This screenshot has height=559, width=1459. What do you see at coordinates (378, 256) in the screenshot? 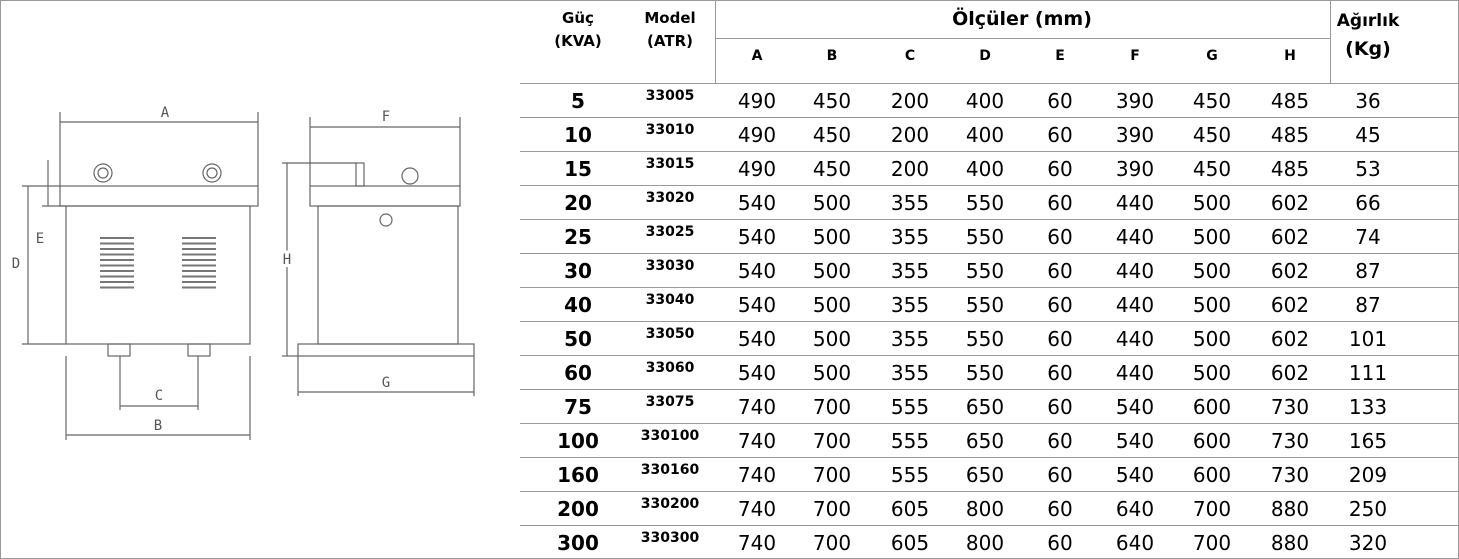
I see `side-view` at bounding box center [378, 256].